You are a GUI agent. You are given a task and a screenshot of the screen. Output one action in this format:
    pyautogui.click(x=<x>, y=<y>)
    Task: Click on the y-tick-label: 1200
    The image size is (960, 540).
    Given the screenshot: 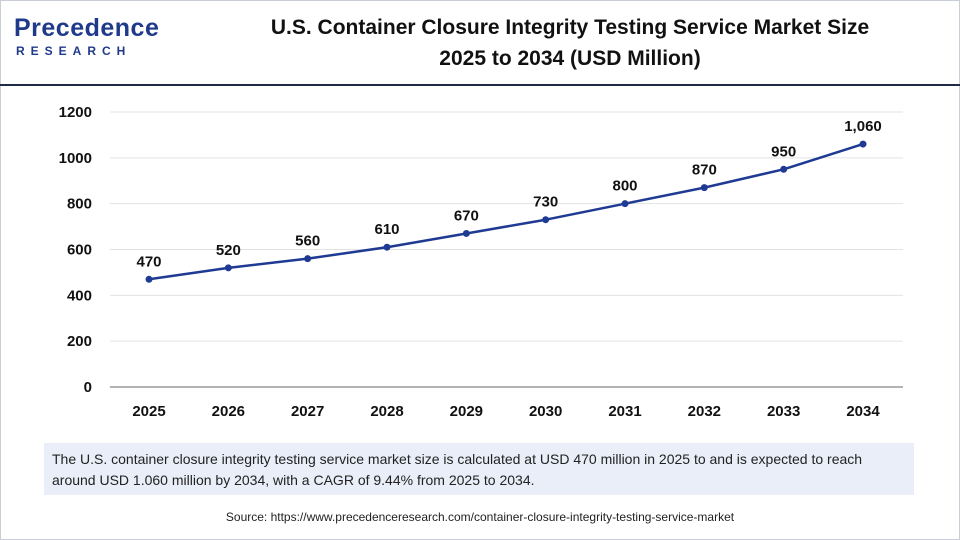 What is the action you would take?
    pyautogui.click(x=75, y=112)
    